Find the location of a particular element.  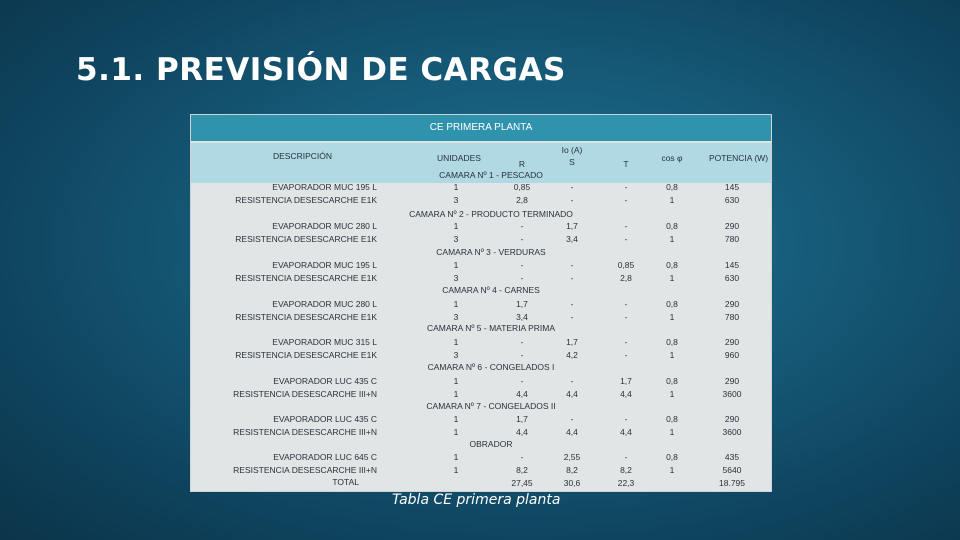

row-s: 3,4 is located at coordinates (572, 239).